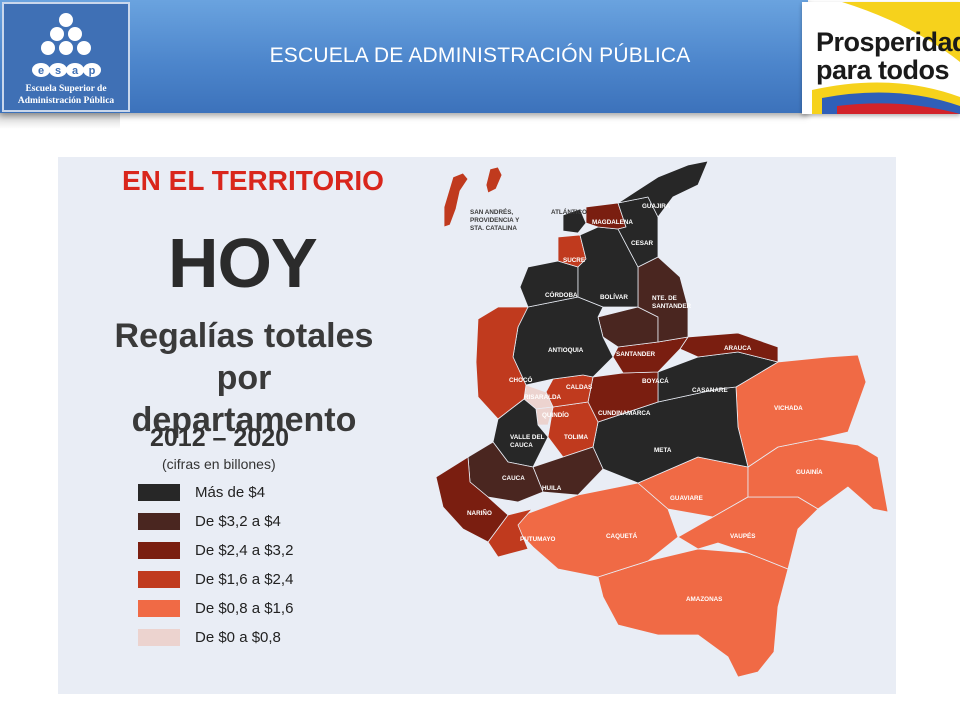  What do you see at coordinates (597, 530) in the screenshot?
I see `map-region-caqueta` at bounding box center [597, 530].